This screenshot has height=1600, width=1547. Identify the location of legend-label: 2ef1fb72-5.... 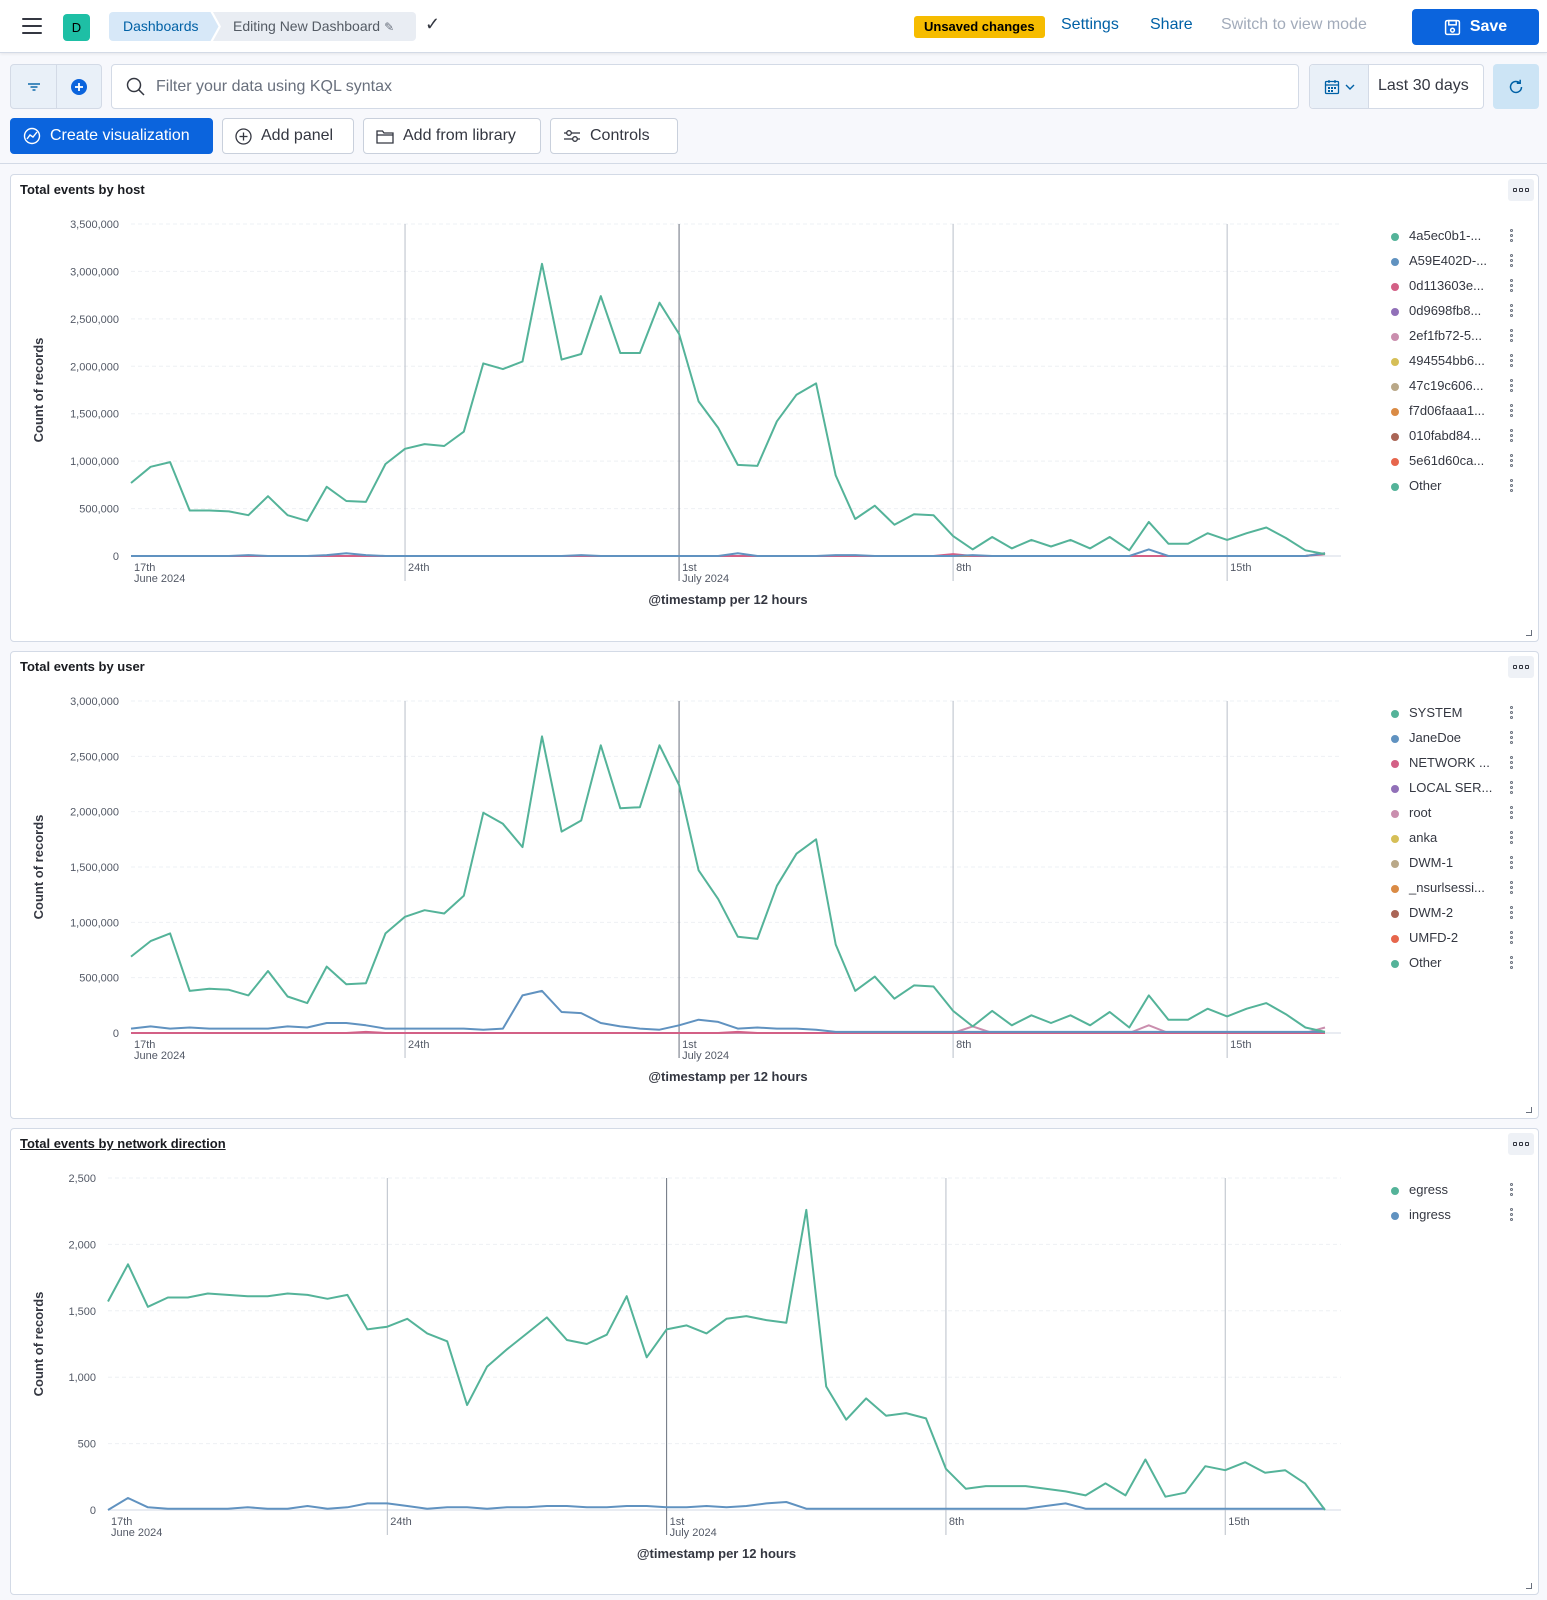
(1445, 335).